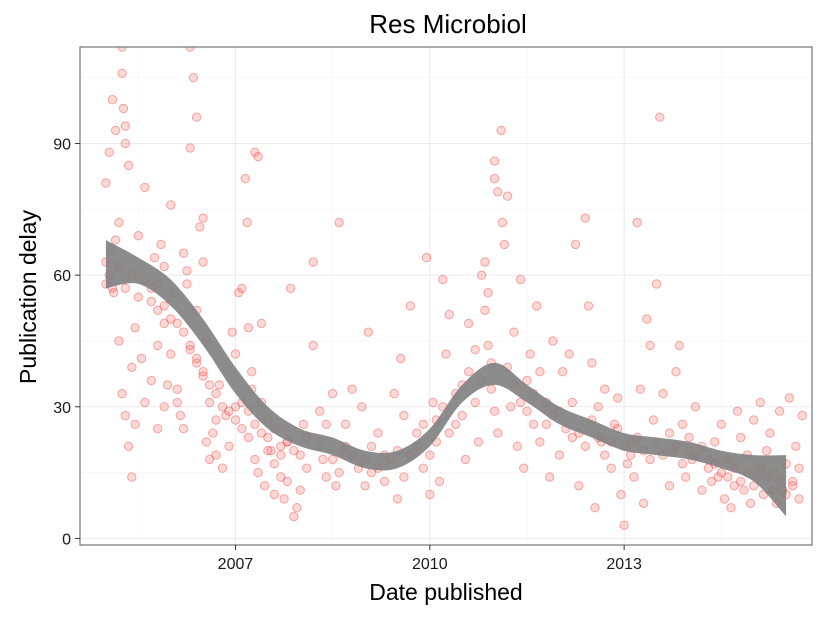  What do you see at coordinates (445, 592) in the screenshot?
I see `x-axis-title: Date published` at bounding box center [445, 592].